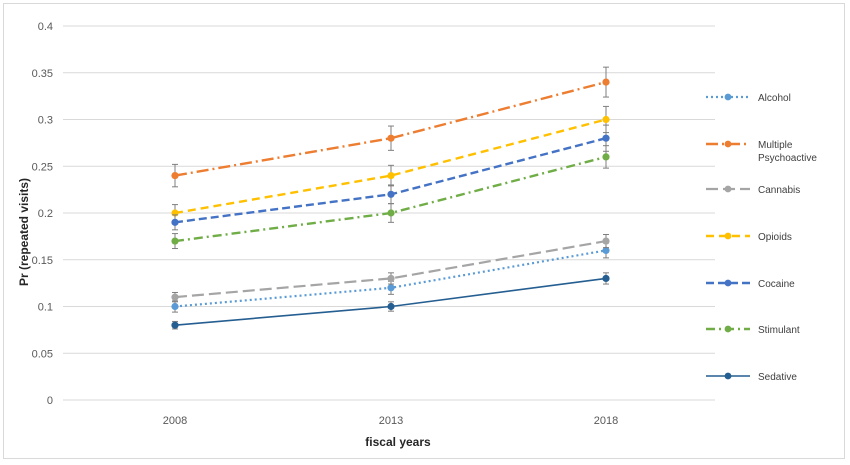 This screenshot has width=850, height=465. Describe the element at coordinates (748, 98) in the screenshot. I see `legend-item: Alcohol` at that location.